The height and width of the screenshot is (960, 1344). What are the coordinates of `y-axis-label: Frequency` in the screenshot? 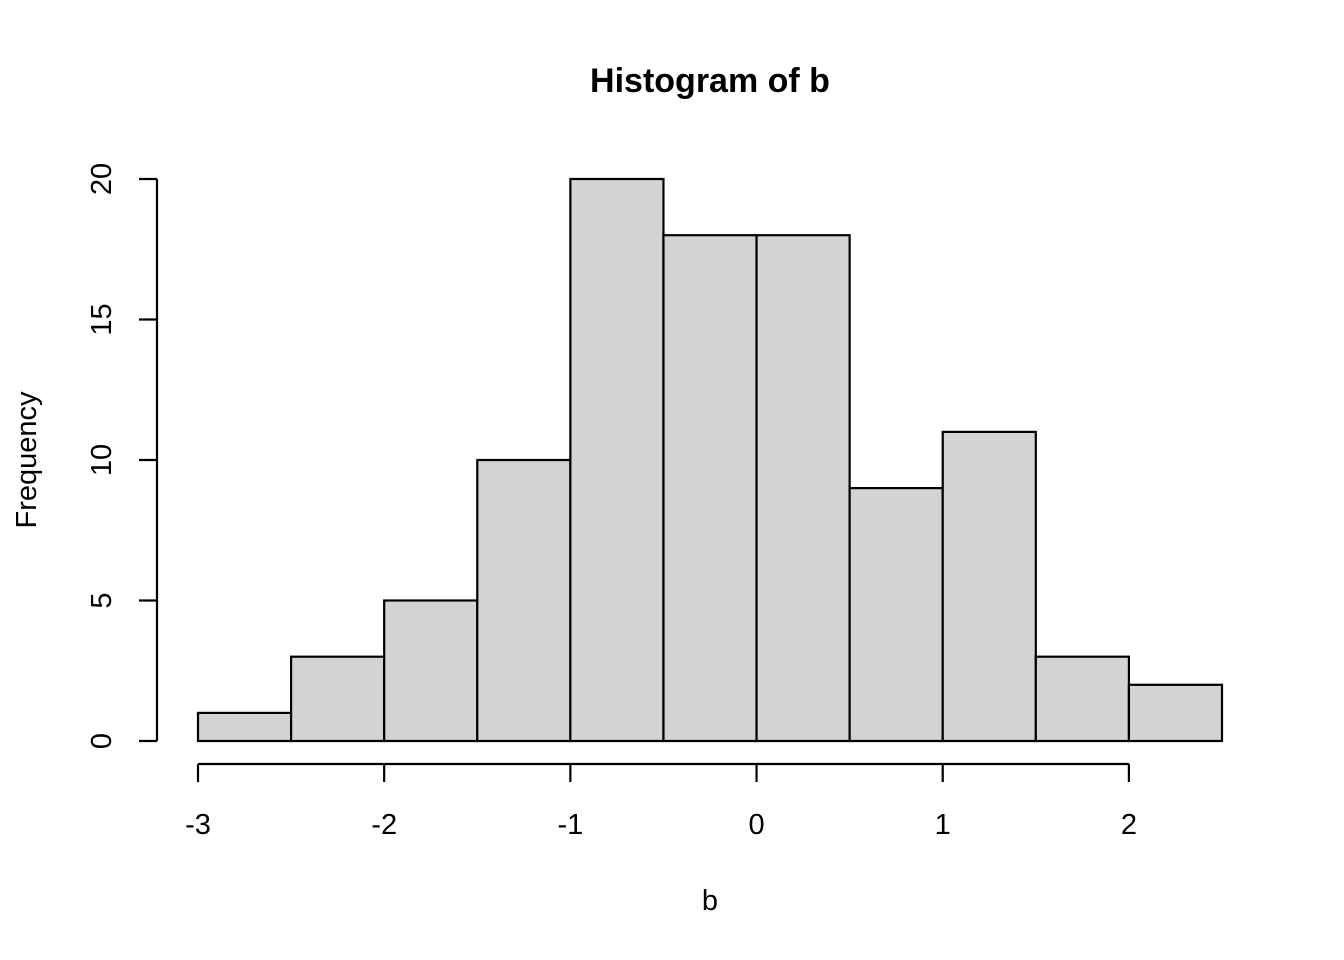 It's located at (27, 460).